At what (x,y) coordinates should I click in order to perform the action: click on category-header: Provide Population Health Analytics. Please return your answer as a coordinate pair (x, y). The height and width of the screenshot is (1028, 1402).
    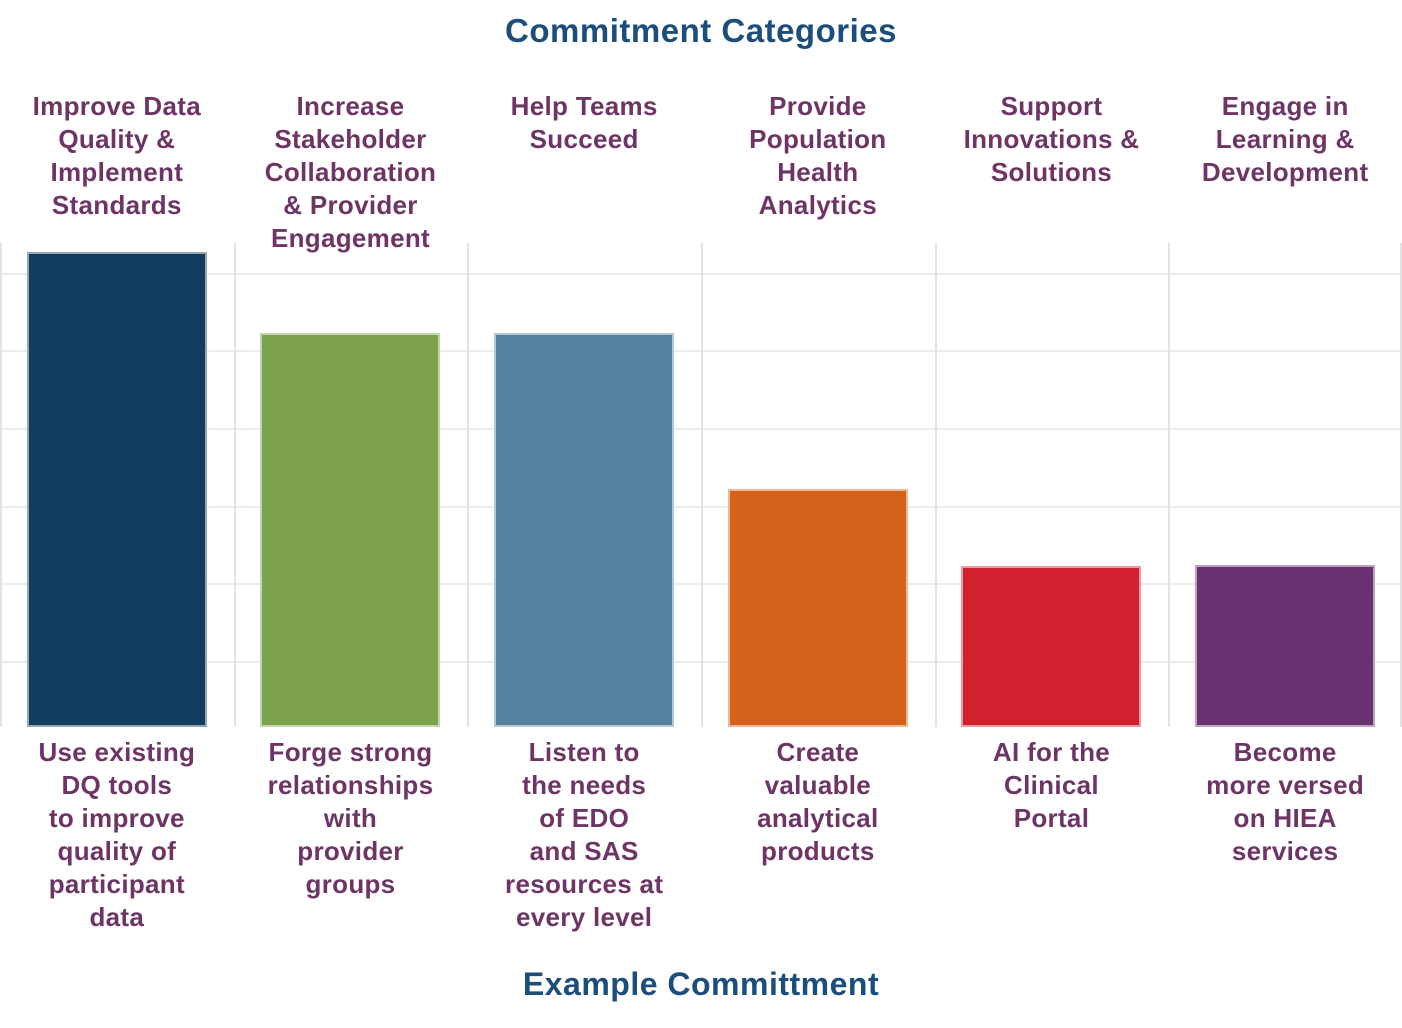
    Looking at the image, I should click on (818, 155).